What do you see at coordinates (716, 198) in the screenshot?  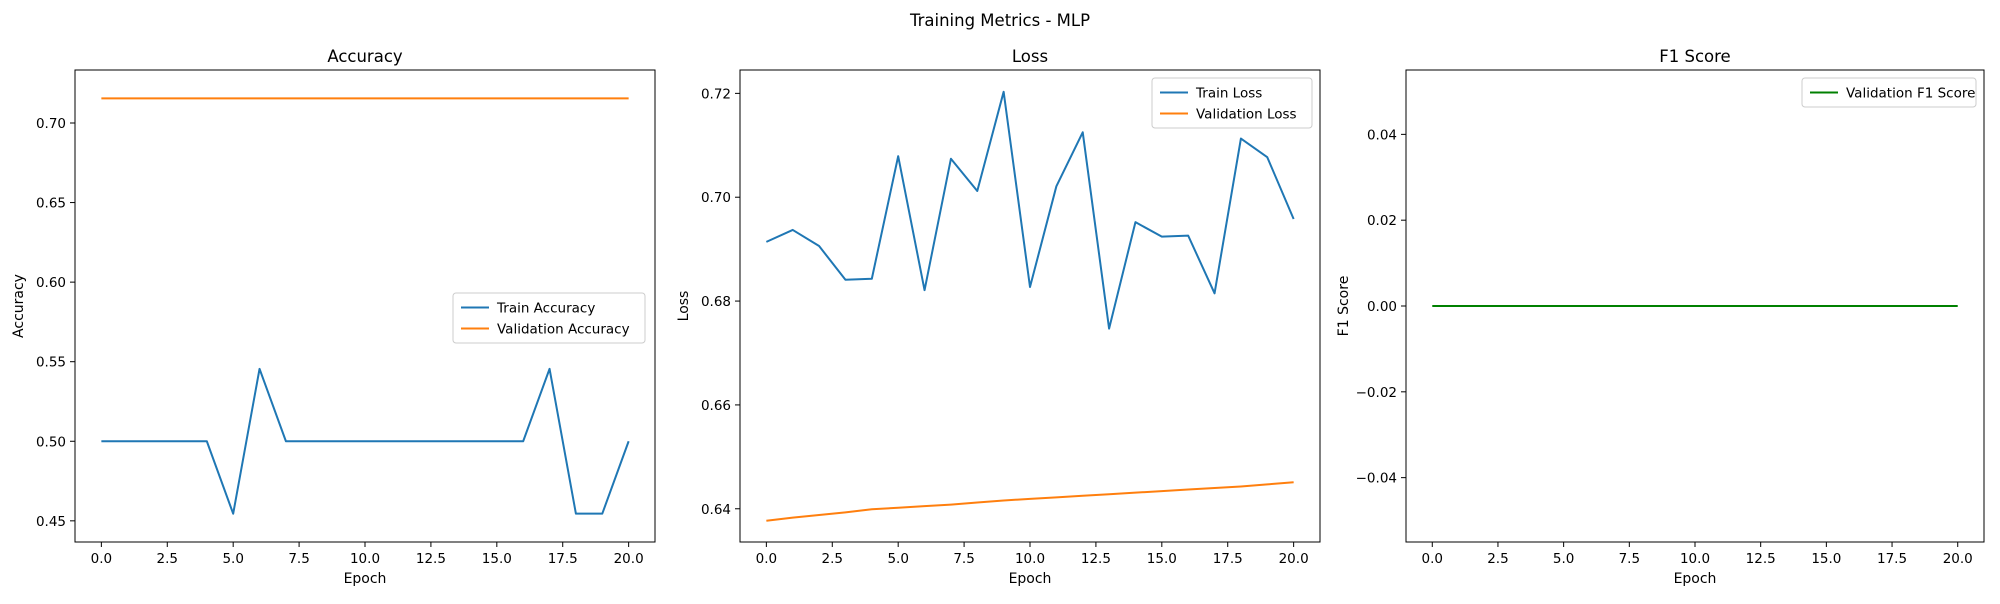 I see `loss-y-tick-label: 0.70` at bounding box center [716, 198].